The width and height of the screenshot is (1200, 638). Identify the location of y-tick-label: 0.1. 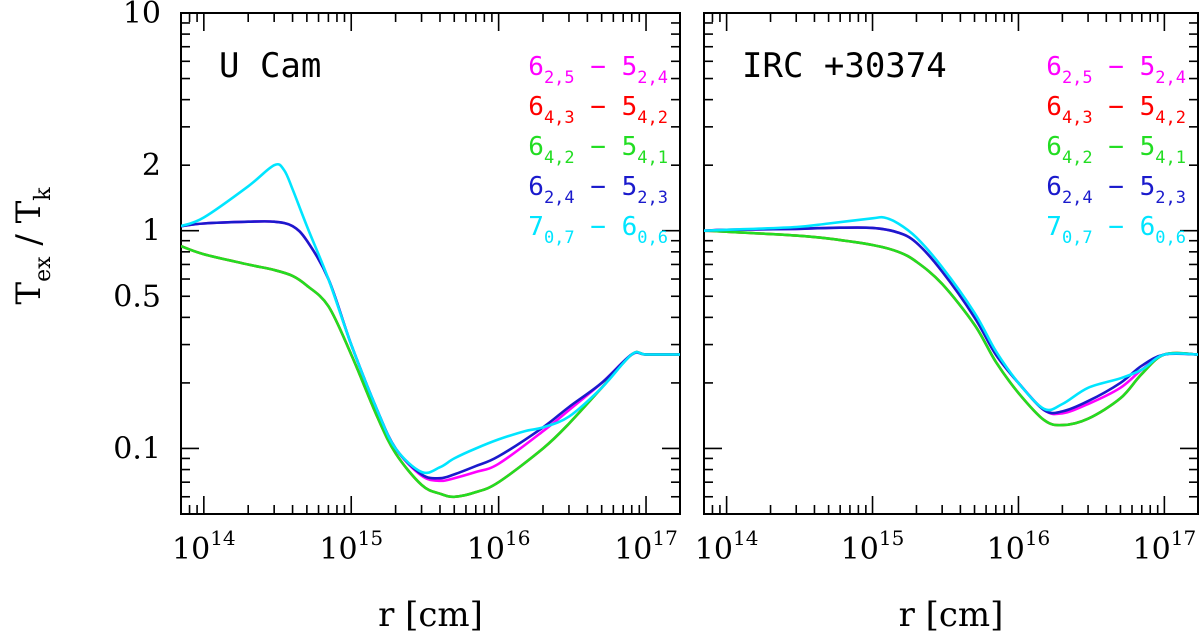
(137, 448).